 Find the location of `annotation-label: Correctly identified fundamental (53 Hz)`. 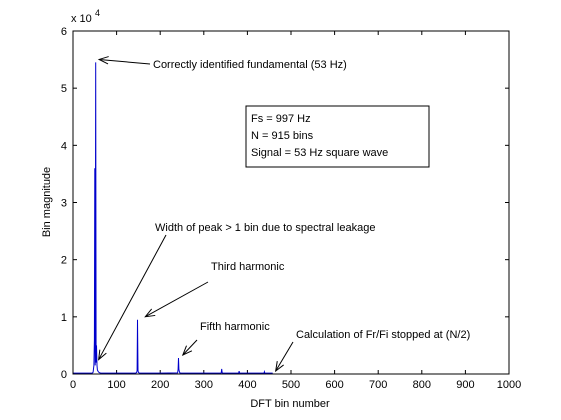

annotation-label: Correctly identified fundamental (53 Hz) is located at coordinates (250, 65).